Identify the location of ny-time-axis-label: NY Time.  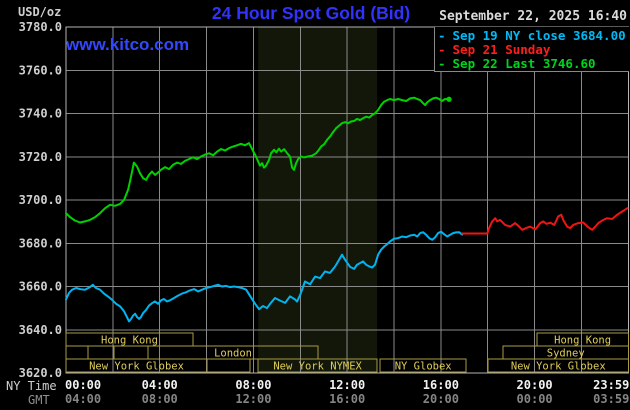
(31, 386).